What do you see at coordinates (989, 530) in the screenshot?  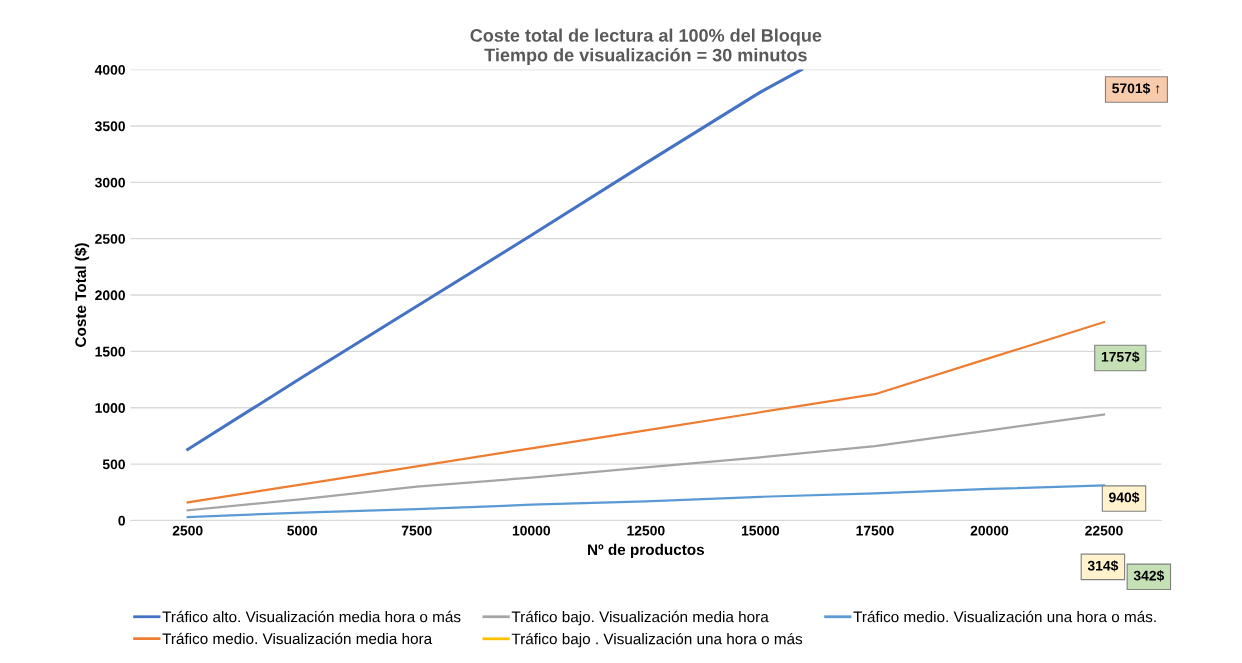 I see `x-tick-label: 20000` at bounding box center [989, 530].